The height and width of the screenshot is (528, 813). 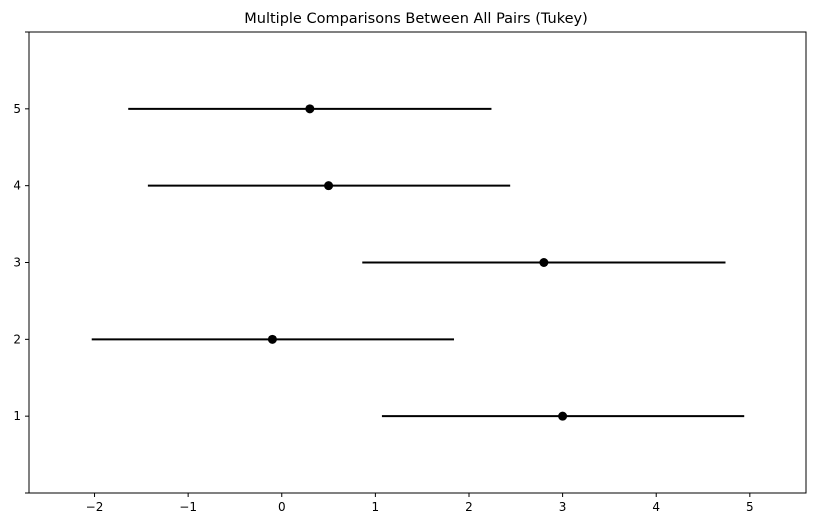 What do you see at coordinates (750, 507) in the screenshot?
I see `x-tick-label: 5` at bounding box center [750, 507].